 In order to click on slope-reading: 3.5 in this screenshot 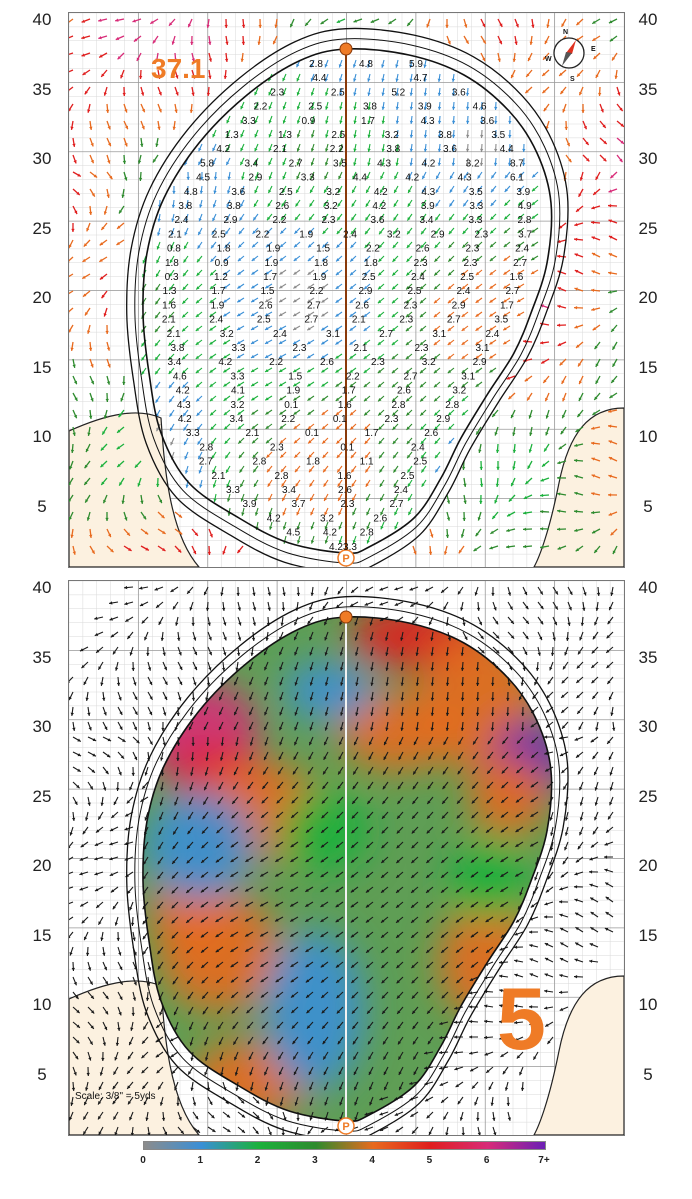, I will do `click(476, 192)`.